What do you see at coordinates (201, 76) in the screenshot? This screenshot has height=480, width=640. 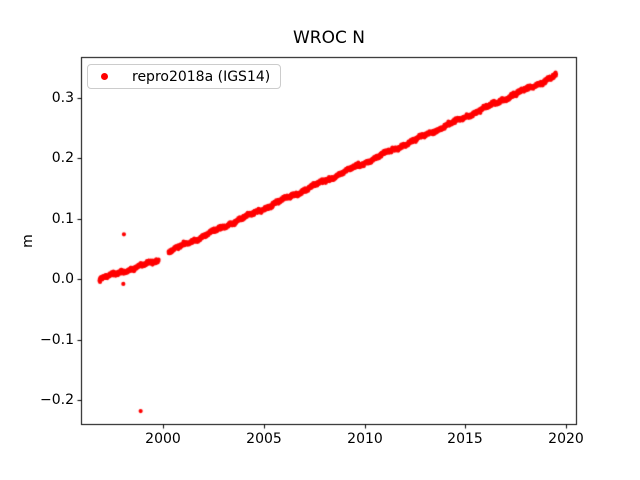 I see `legend-label: repro2018a (IGS14)` at bounding box center [201, 76].